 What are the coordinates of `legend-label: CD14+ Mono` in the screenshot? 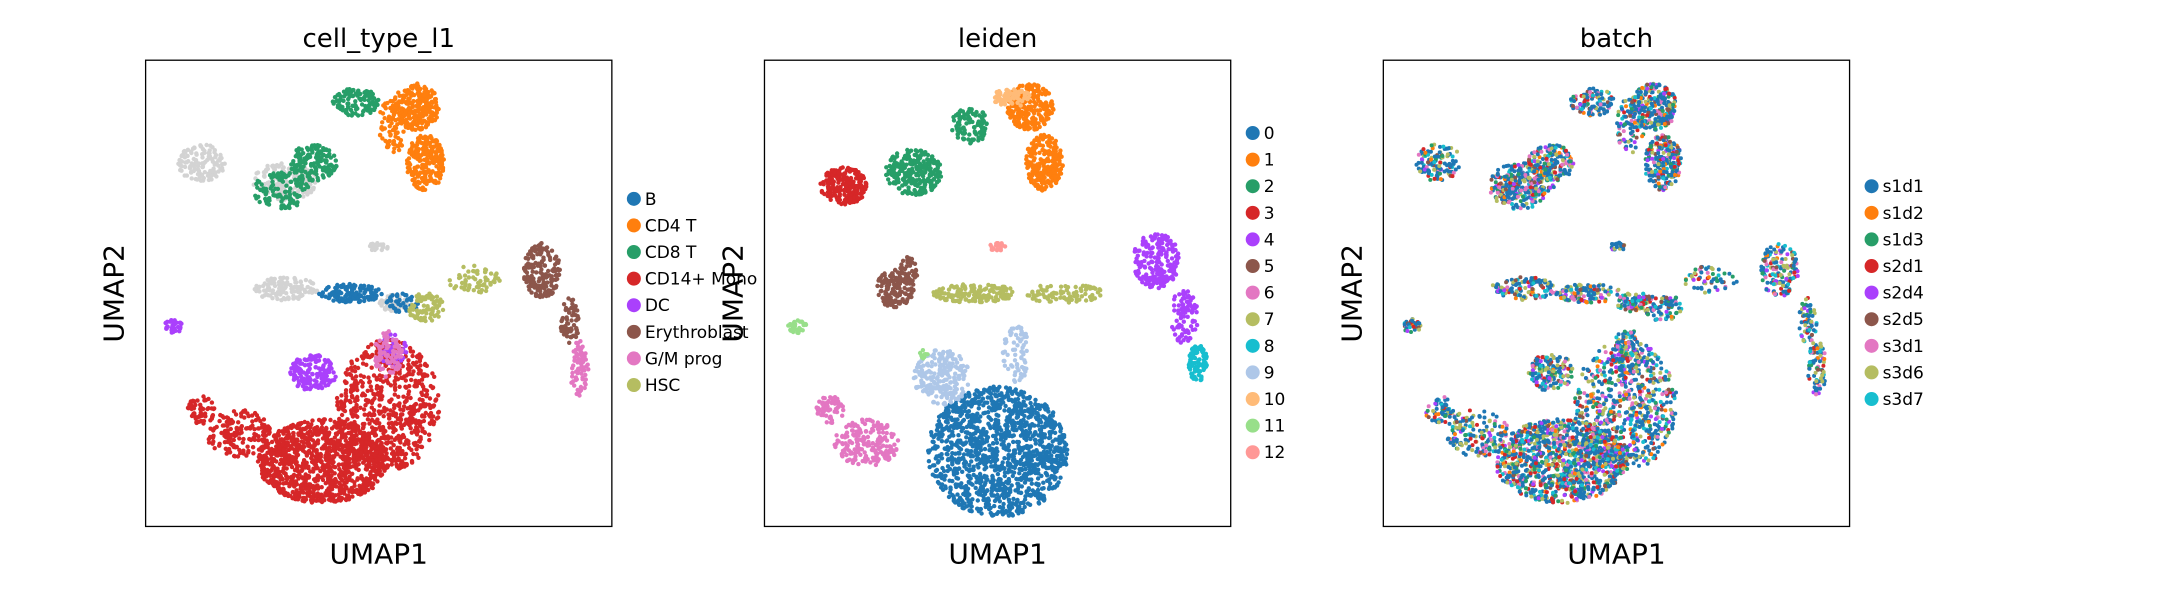 It's located at (701, 280).